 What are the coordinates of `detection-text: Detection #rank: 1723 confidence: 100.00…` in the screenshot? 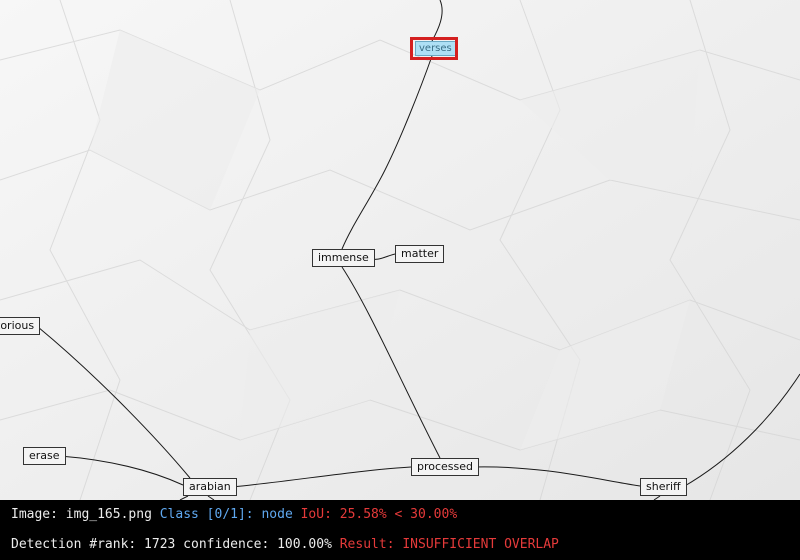 It's located at (171, 544).